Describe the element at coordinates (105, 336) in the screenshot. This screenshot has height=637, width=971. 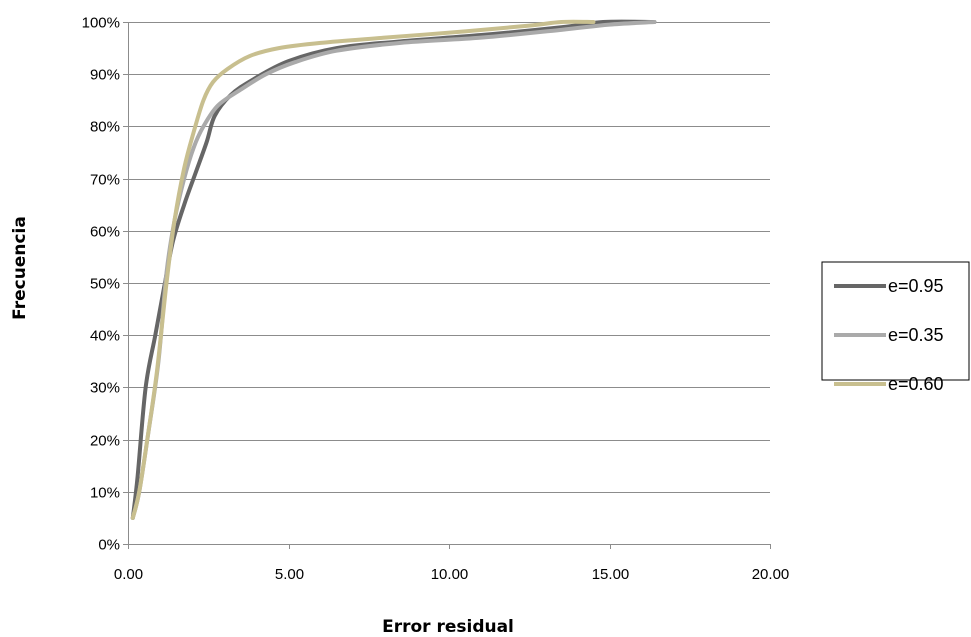
I see `y-tick-label: 40%` at that location.